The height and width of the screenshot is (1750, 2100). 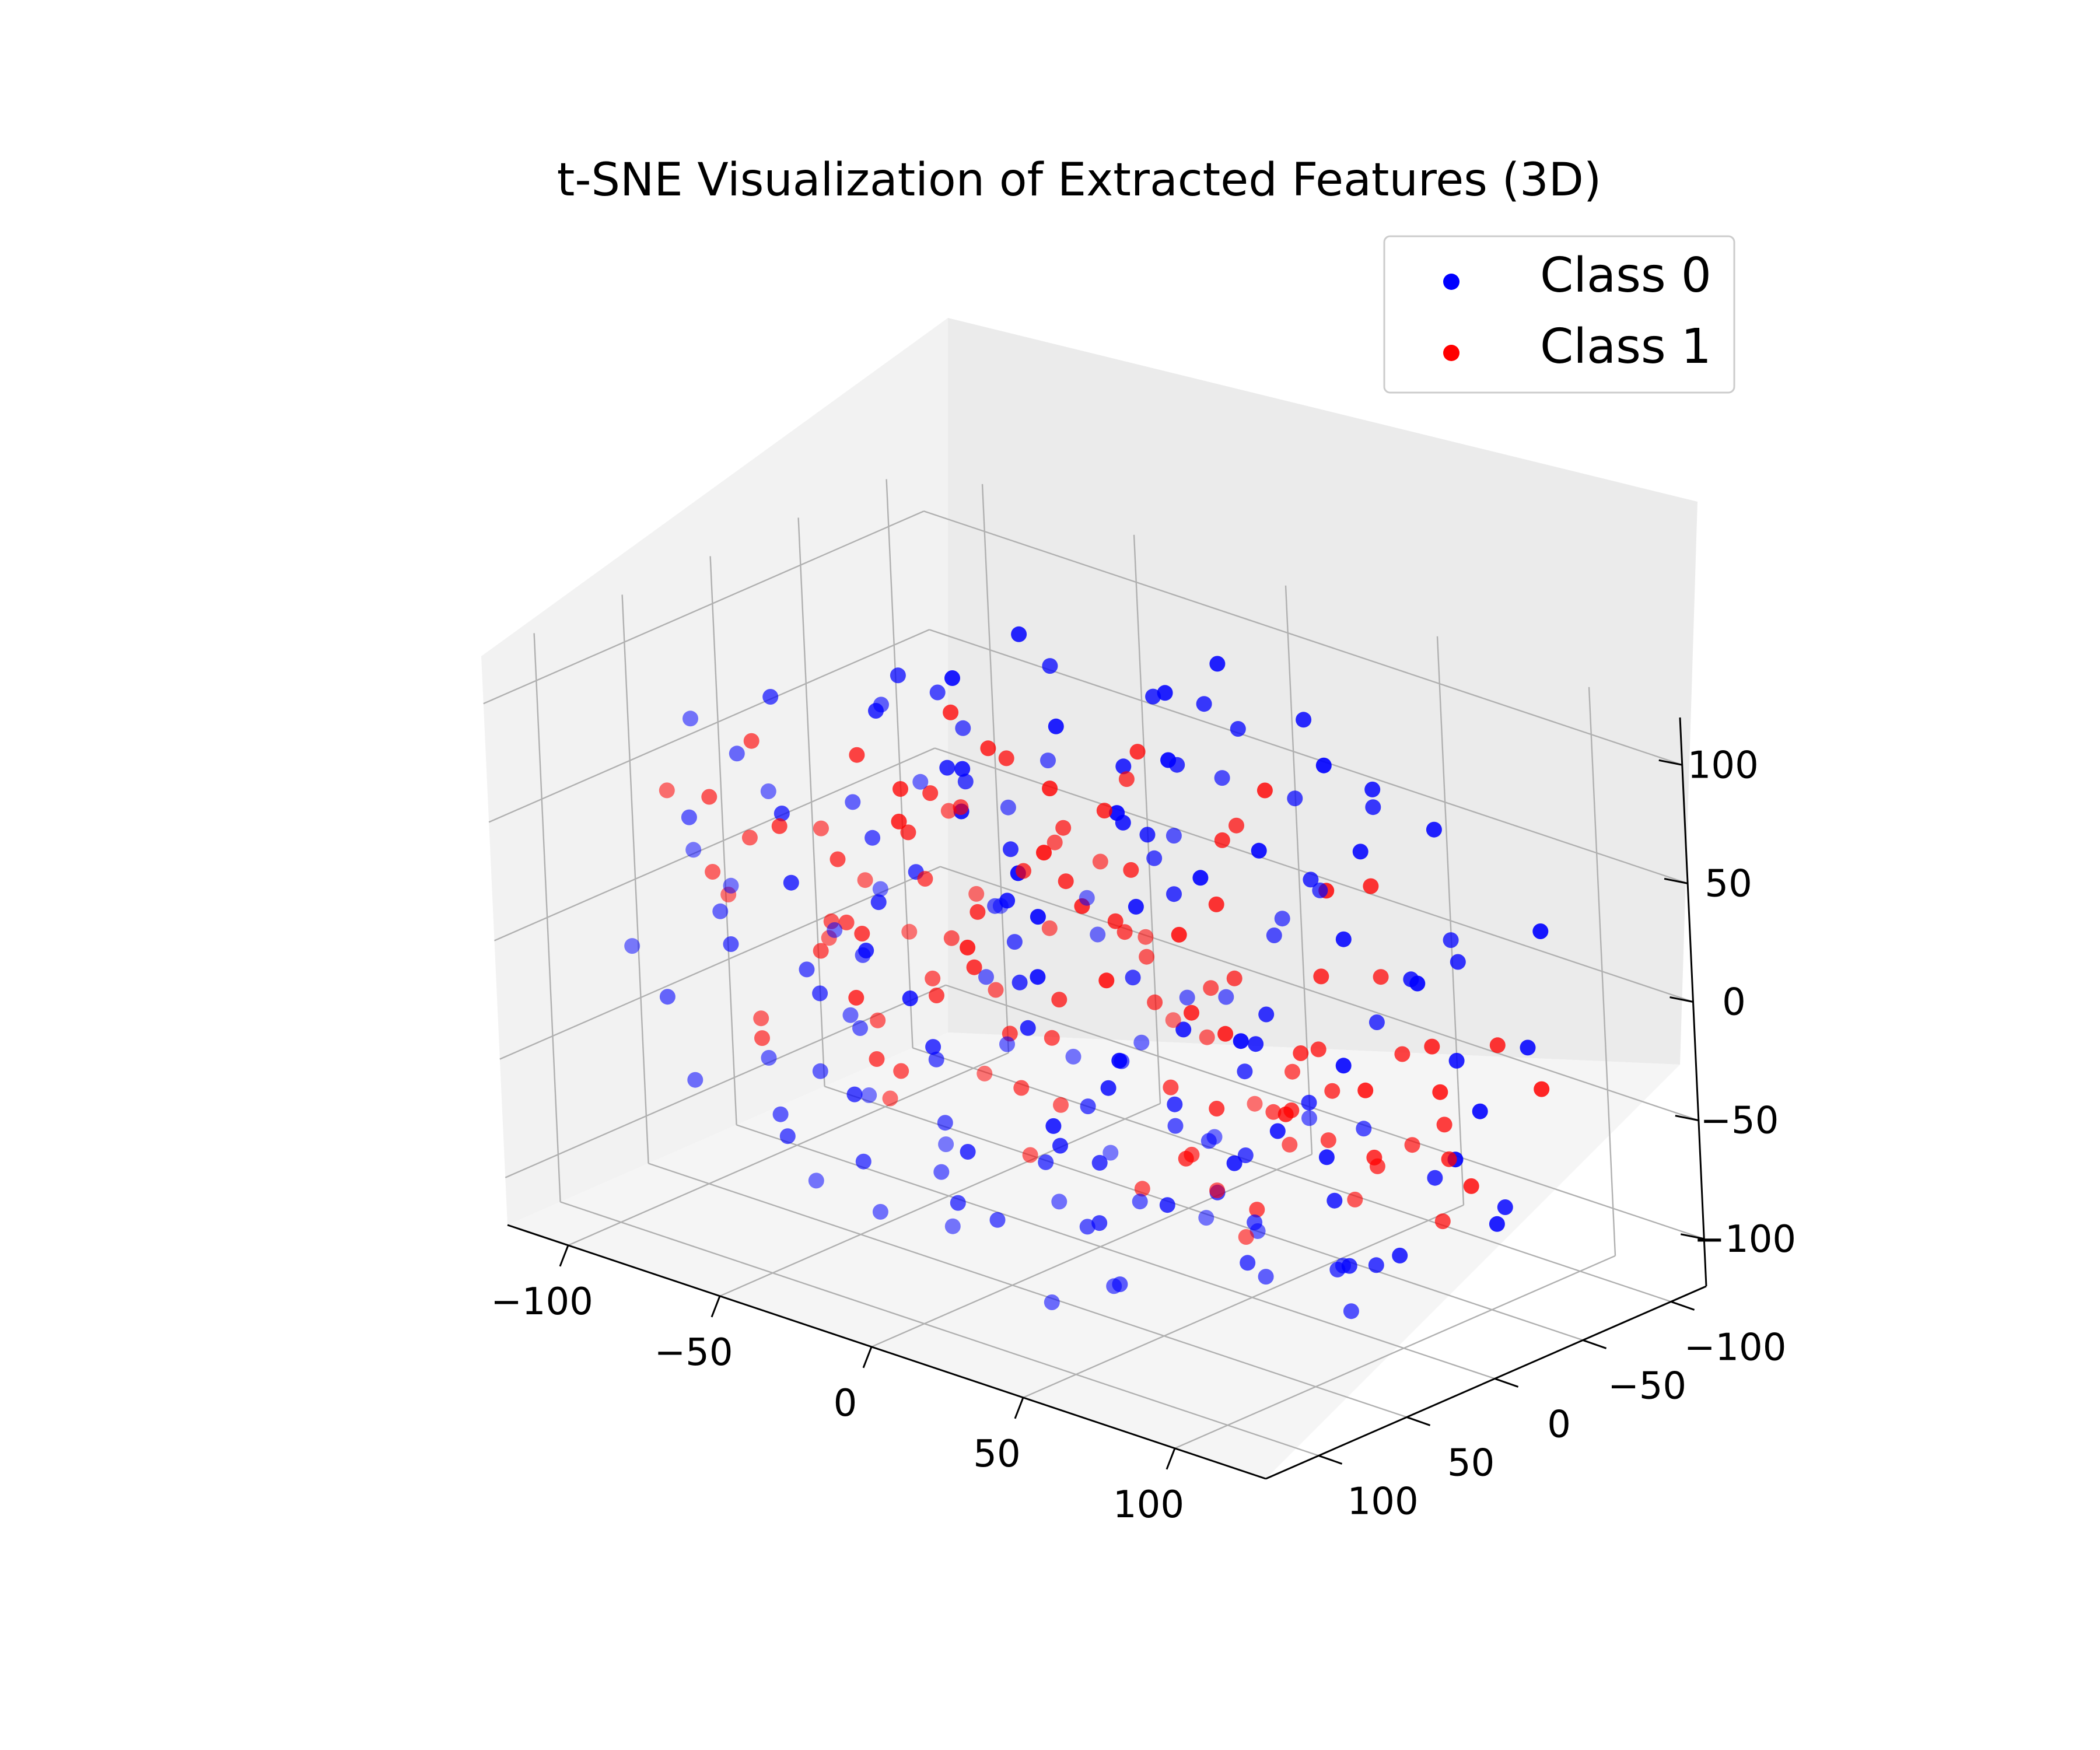 What do you see at coordinates (788, 1149) in the screenshot?
I see `grid-line-x-floor` at bounding box center [788, 1149].